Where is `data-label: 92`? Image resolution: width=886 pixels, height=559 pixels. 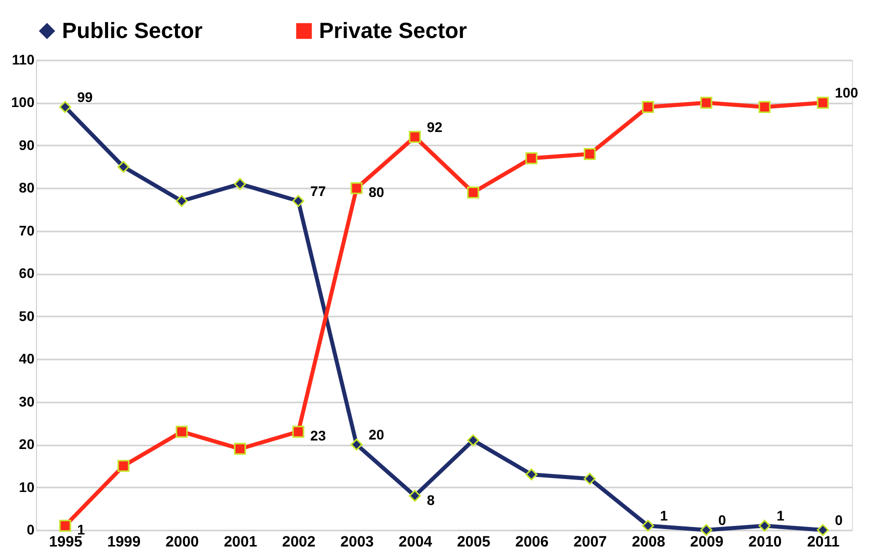
data-label: 92 is located at coordinates (434, 126).